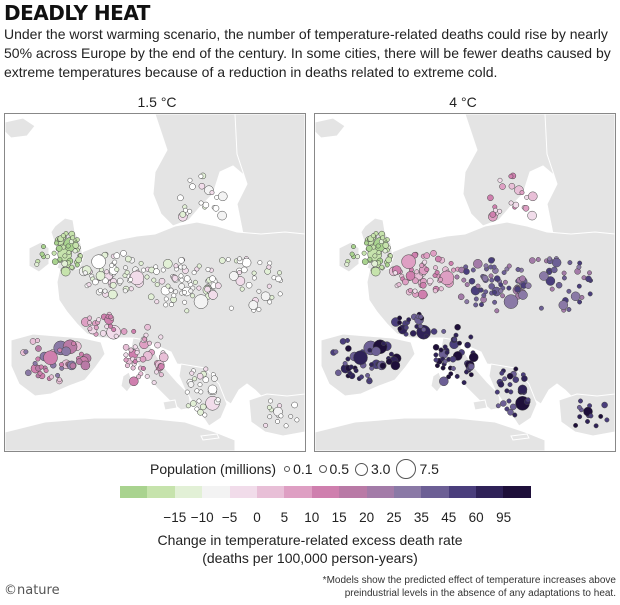  Describe the element at coordinates (213, 469) in the screenshot. I see `population-legend-label: Population (millions)` at that location.